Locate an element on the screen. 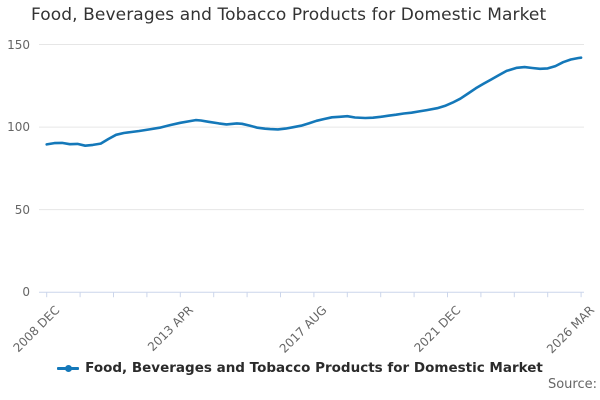 This screenshot has height=400, width=600. y-axis-tick-label: 100 is located at coordinates (18, 127).